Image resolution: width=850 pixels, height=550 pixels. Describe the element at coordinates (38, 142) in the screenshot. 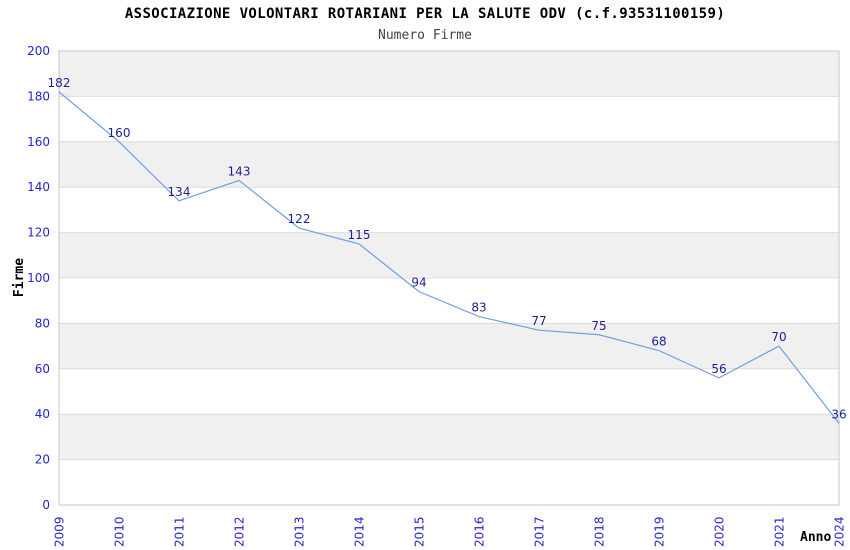

I see `y-tick-label: 160` at that location.